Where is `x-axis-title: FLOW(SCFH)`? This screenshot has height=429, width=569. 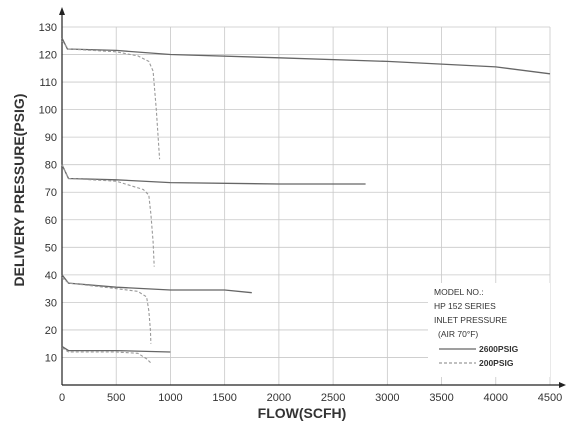
x-axis-title: FLOW(SCFH) is located at coordinates (302, 413).